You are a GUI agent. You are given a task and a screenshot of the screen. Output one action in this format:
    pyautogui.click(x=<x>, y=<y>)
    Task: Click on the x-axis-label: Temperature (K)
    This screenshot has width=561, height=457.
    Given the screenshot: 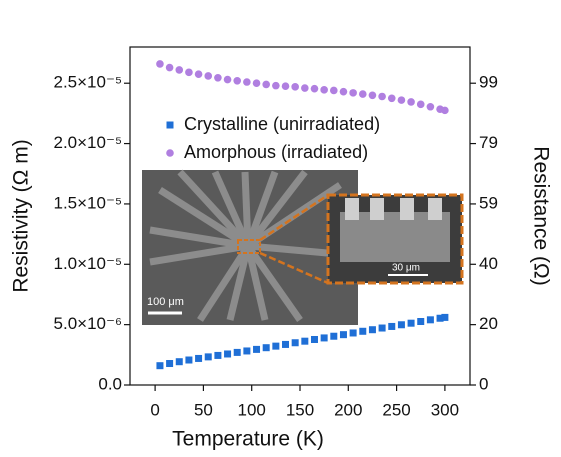 What is the action you would take?
    pyautogui.click(x=248, y=439)
    